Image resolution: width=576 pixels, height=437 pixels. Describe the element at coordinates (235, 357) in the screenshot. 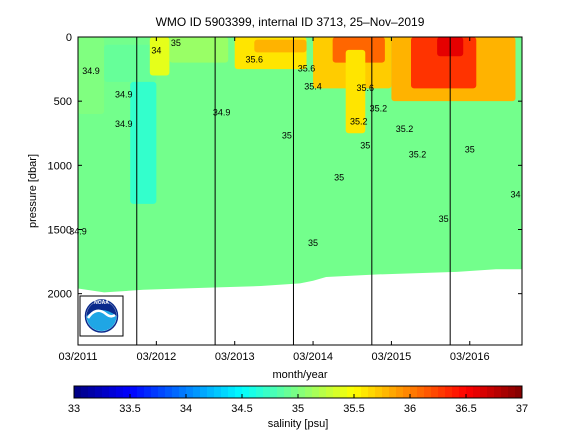

I see `x-tick-label: 03/2013` at that location.